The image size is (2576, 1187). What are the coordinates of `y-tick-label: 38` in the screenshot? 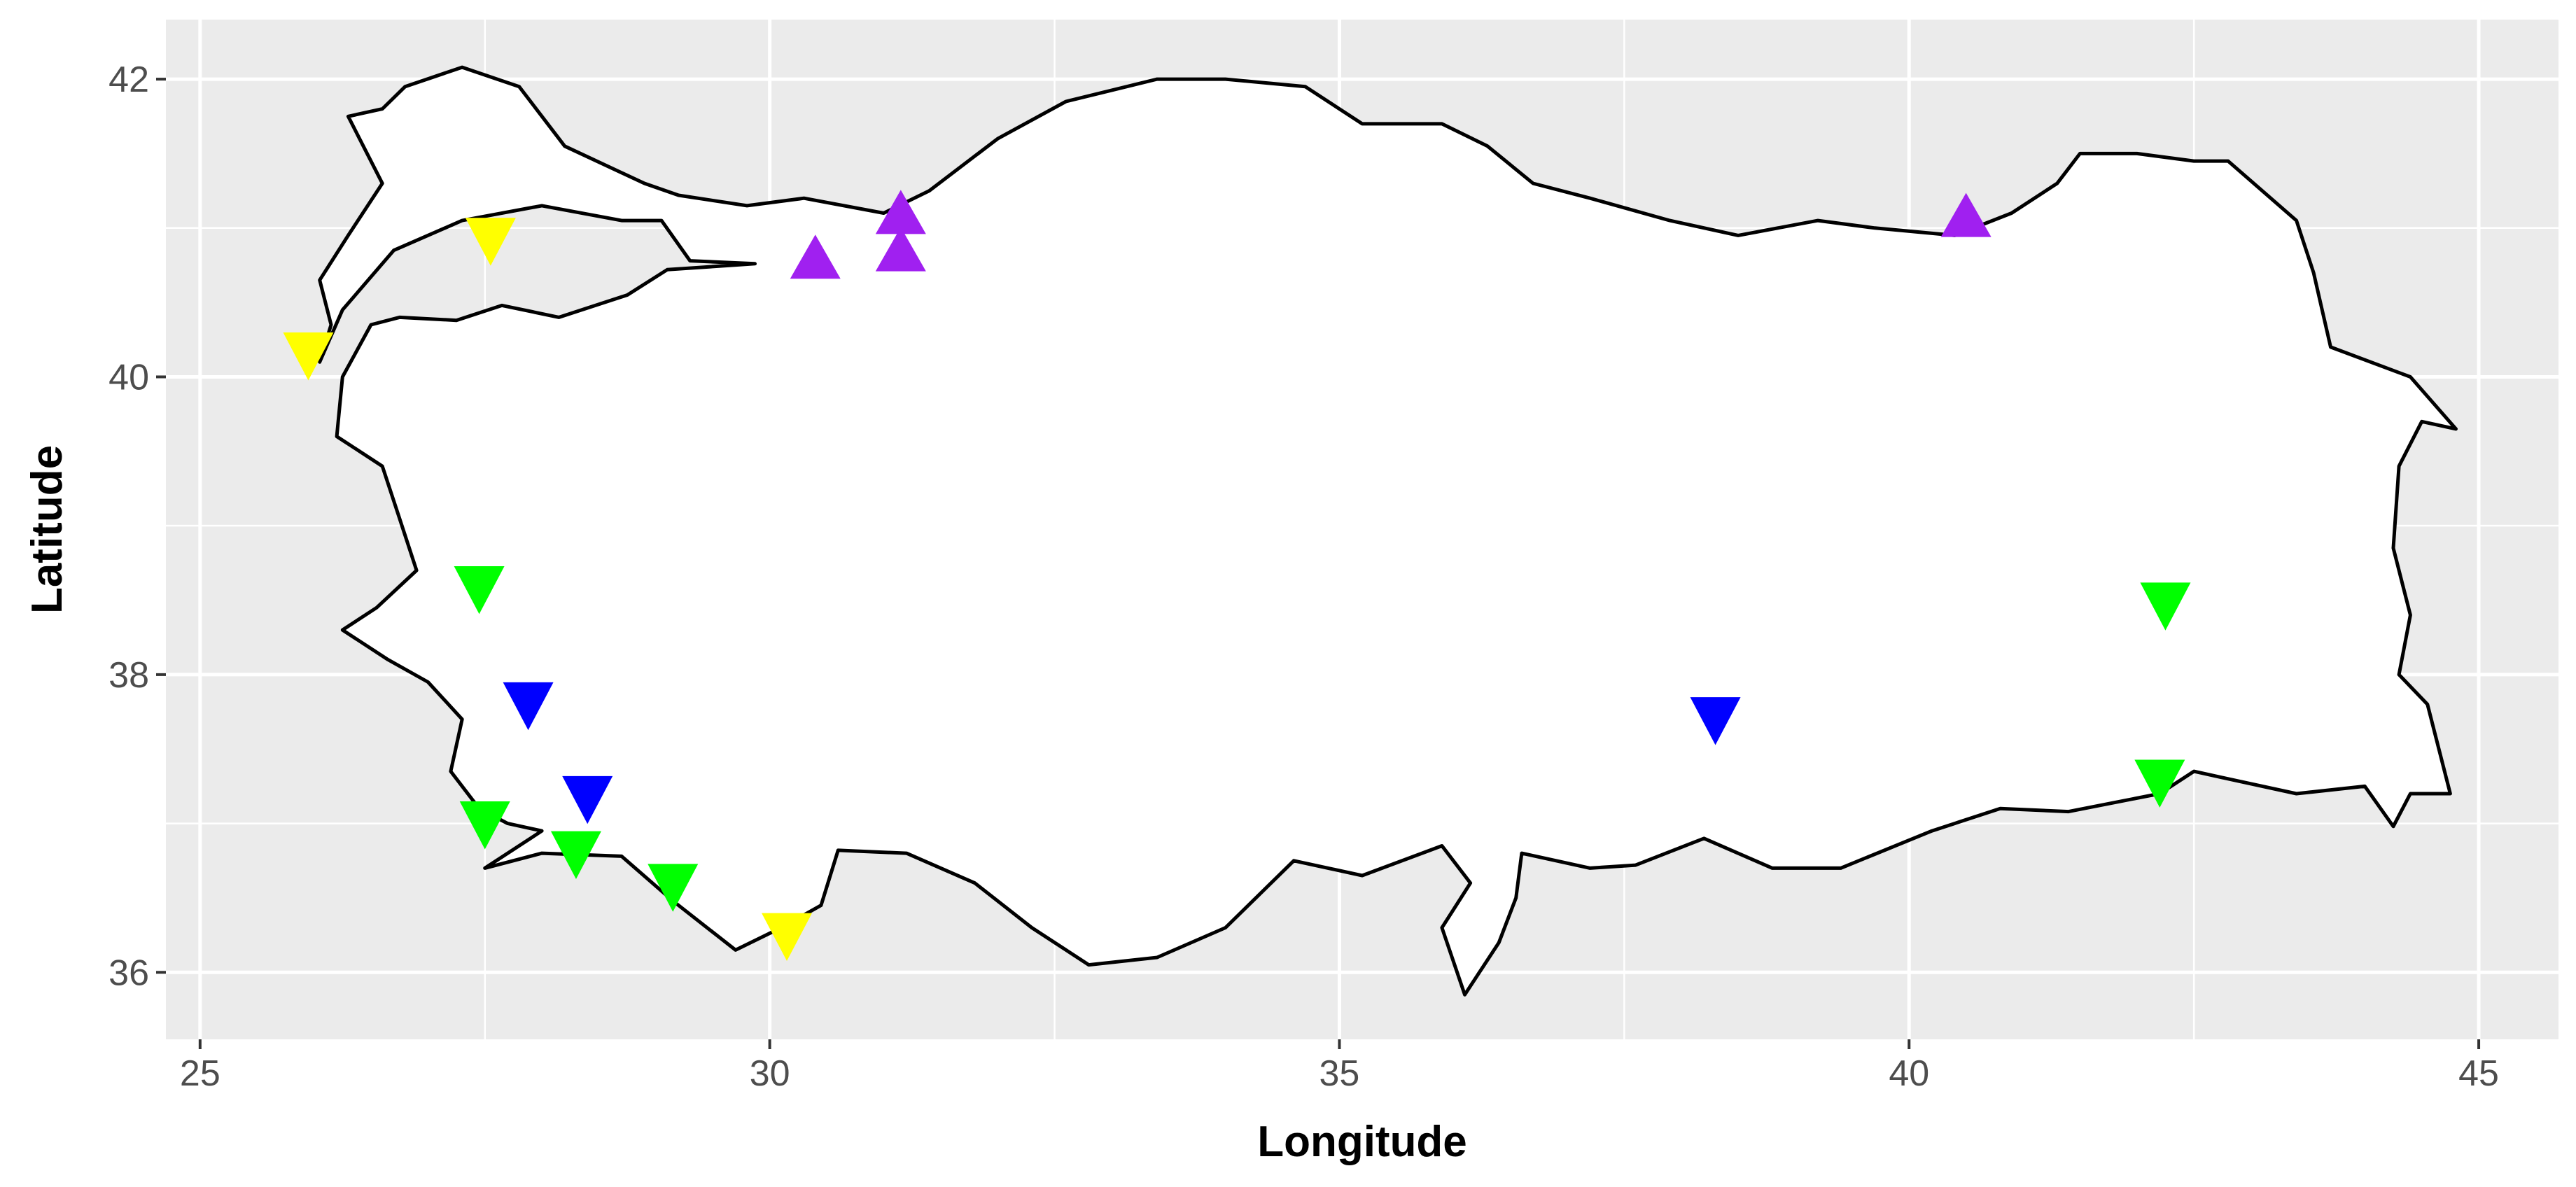 It's located at (128, 675).